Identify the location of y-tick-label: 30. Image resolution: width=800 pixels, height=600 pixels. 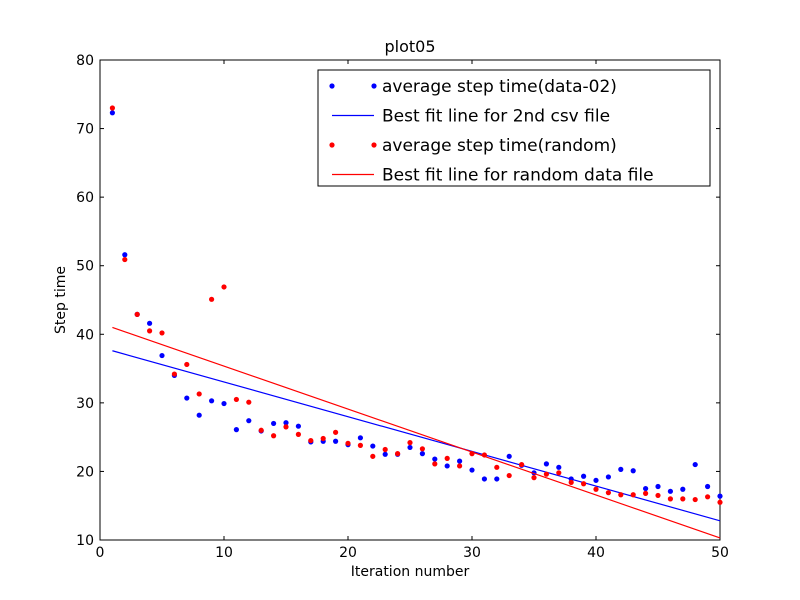
(85, 404).